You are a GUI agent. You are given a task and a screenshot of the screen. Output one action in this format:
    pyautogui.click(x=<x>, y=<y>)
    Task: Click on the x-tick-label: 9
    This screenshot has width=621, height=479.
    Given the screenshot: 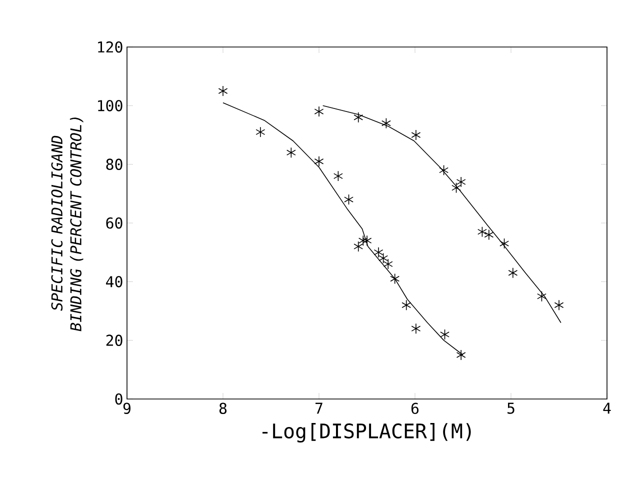 What is the action you would take?
    pyautogui.click(x=126, y=408)
    